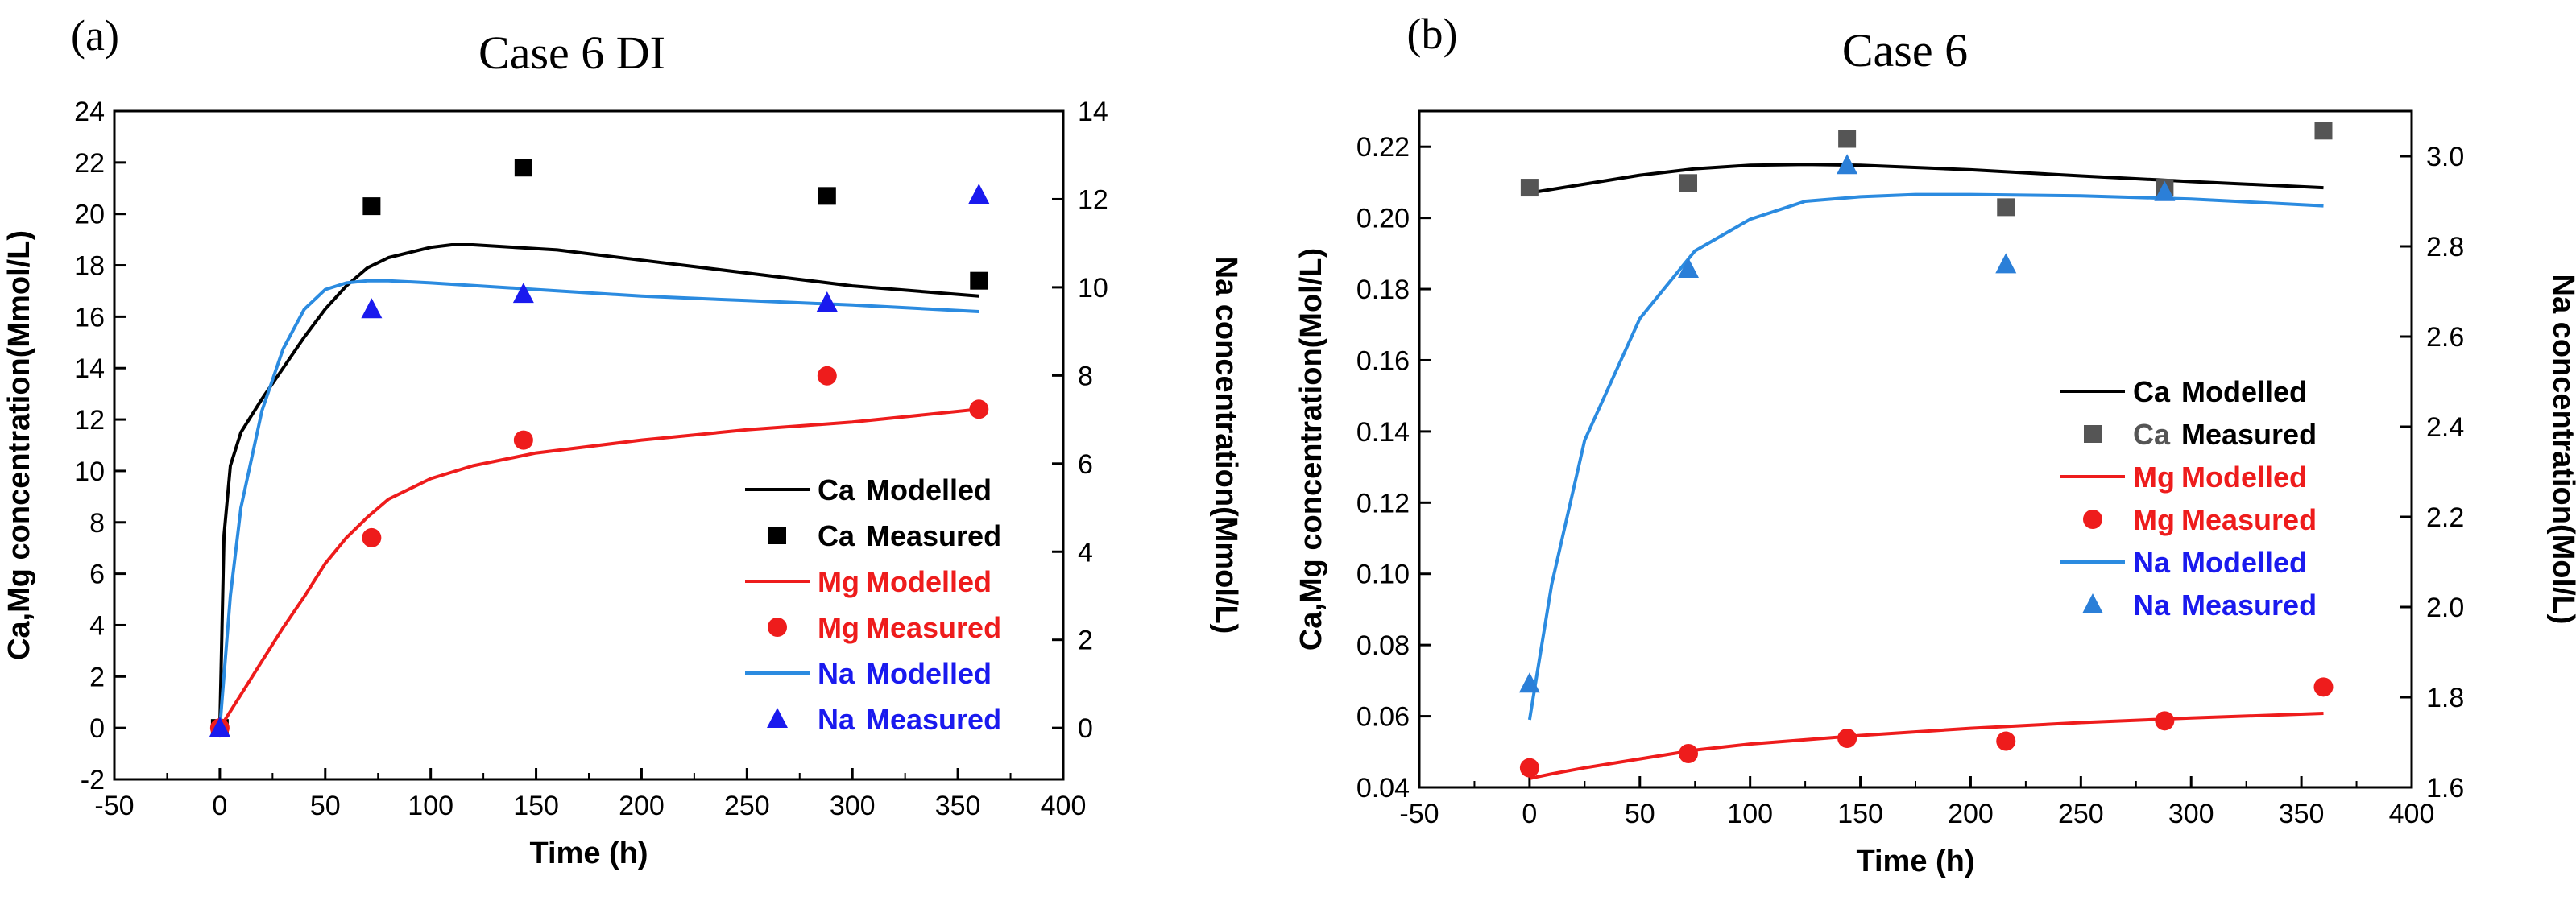 Image resolution: width=2576 pixels, height=913 pixels. I want to click on y2-axis-label: Na concentration(Mol/L), so click(2561, 450).